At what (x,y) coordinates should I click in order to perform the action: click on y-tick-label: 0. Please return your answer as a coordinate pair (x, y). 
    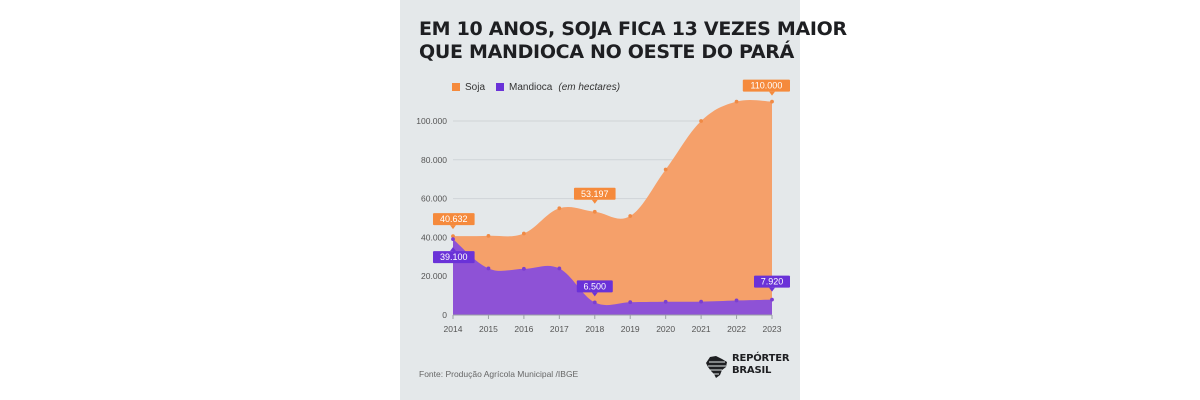
    Looking at the image, I should click on (444, 315).